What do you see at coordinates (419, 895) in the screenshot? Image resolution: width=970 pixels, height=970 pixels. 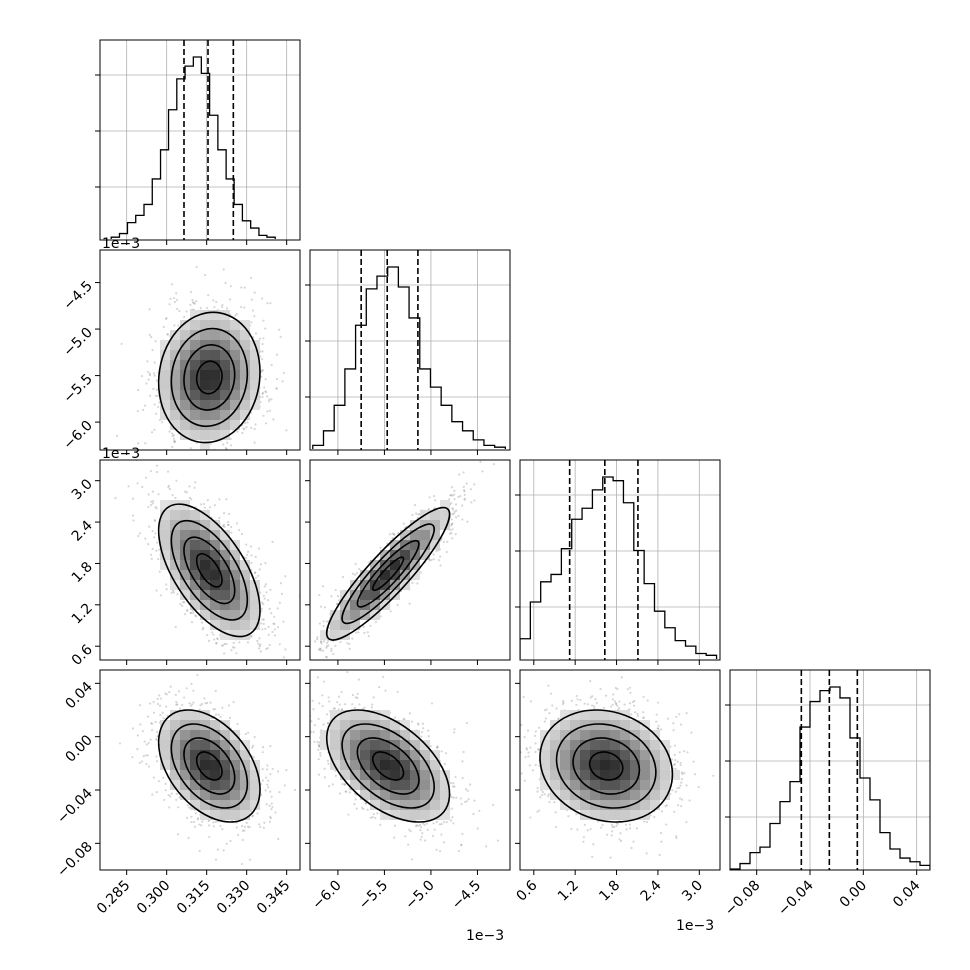 I see `x-tick-label: −5.0` at bounding box center [419, 895].